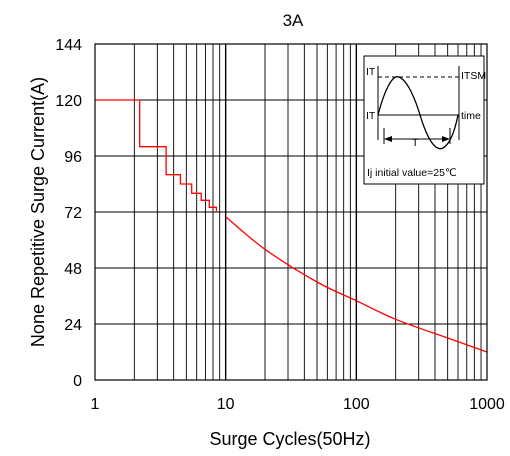 The height and width of the screenshot is (456, 510). I want to click on x-tick-label-0: 1, so click(95, 404).